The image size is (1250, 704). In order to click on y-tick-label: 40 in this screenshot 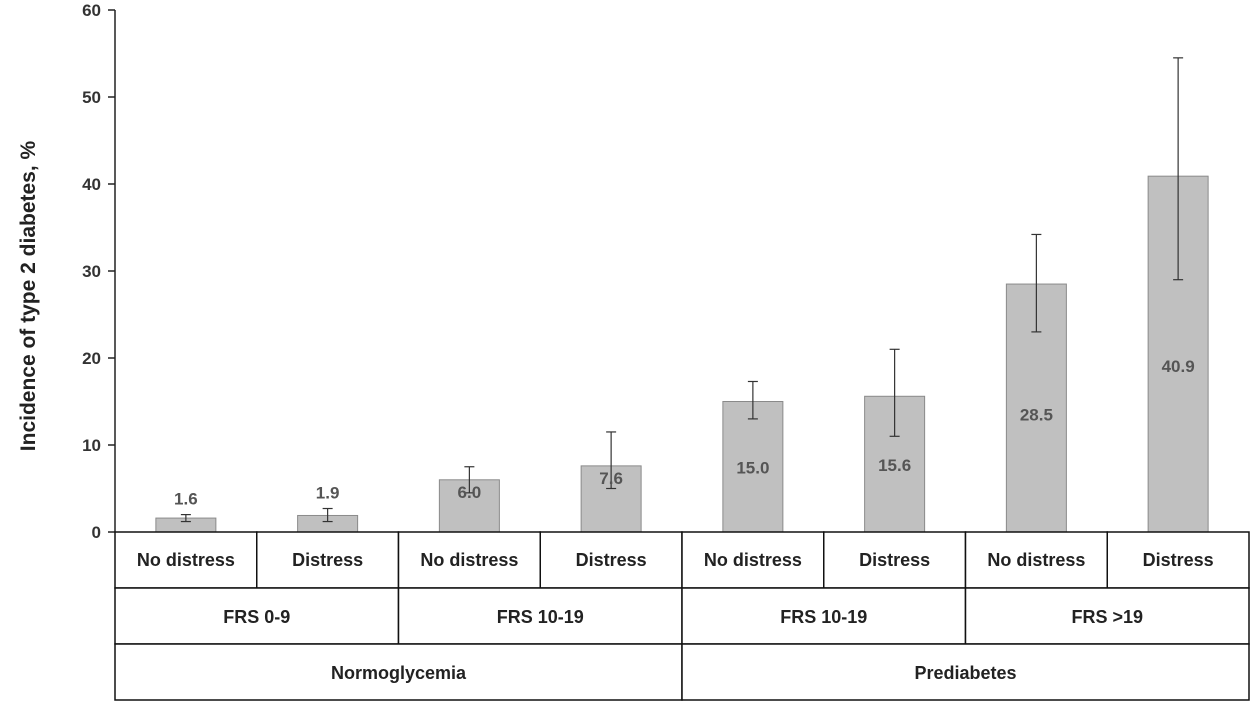, I will do `click(91, 184)`.